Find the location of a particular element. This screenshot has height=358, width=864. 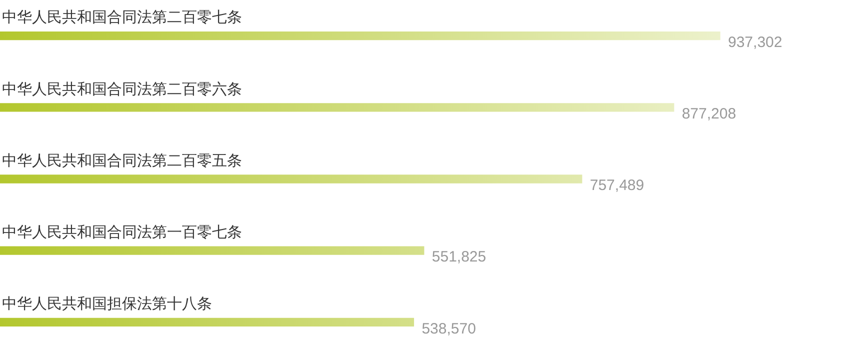

y-tick-label: 中华人民共和国合同法第二百零五条 is located at coordinates (122, 160).